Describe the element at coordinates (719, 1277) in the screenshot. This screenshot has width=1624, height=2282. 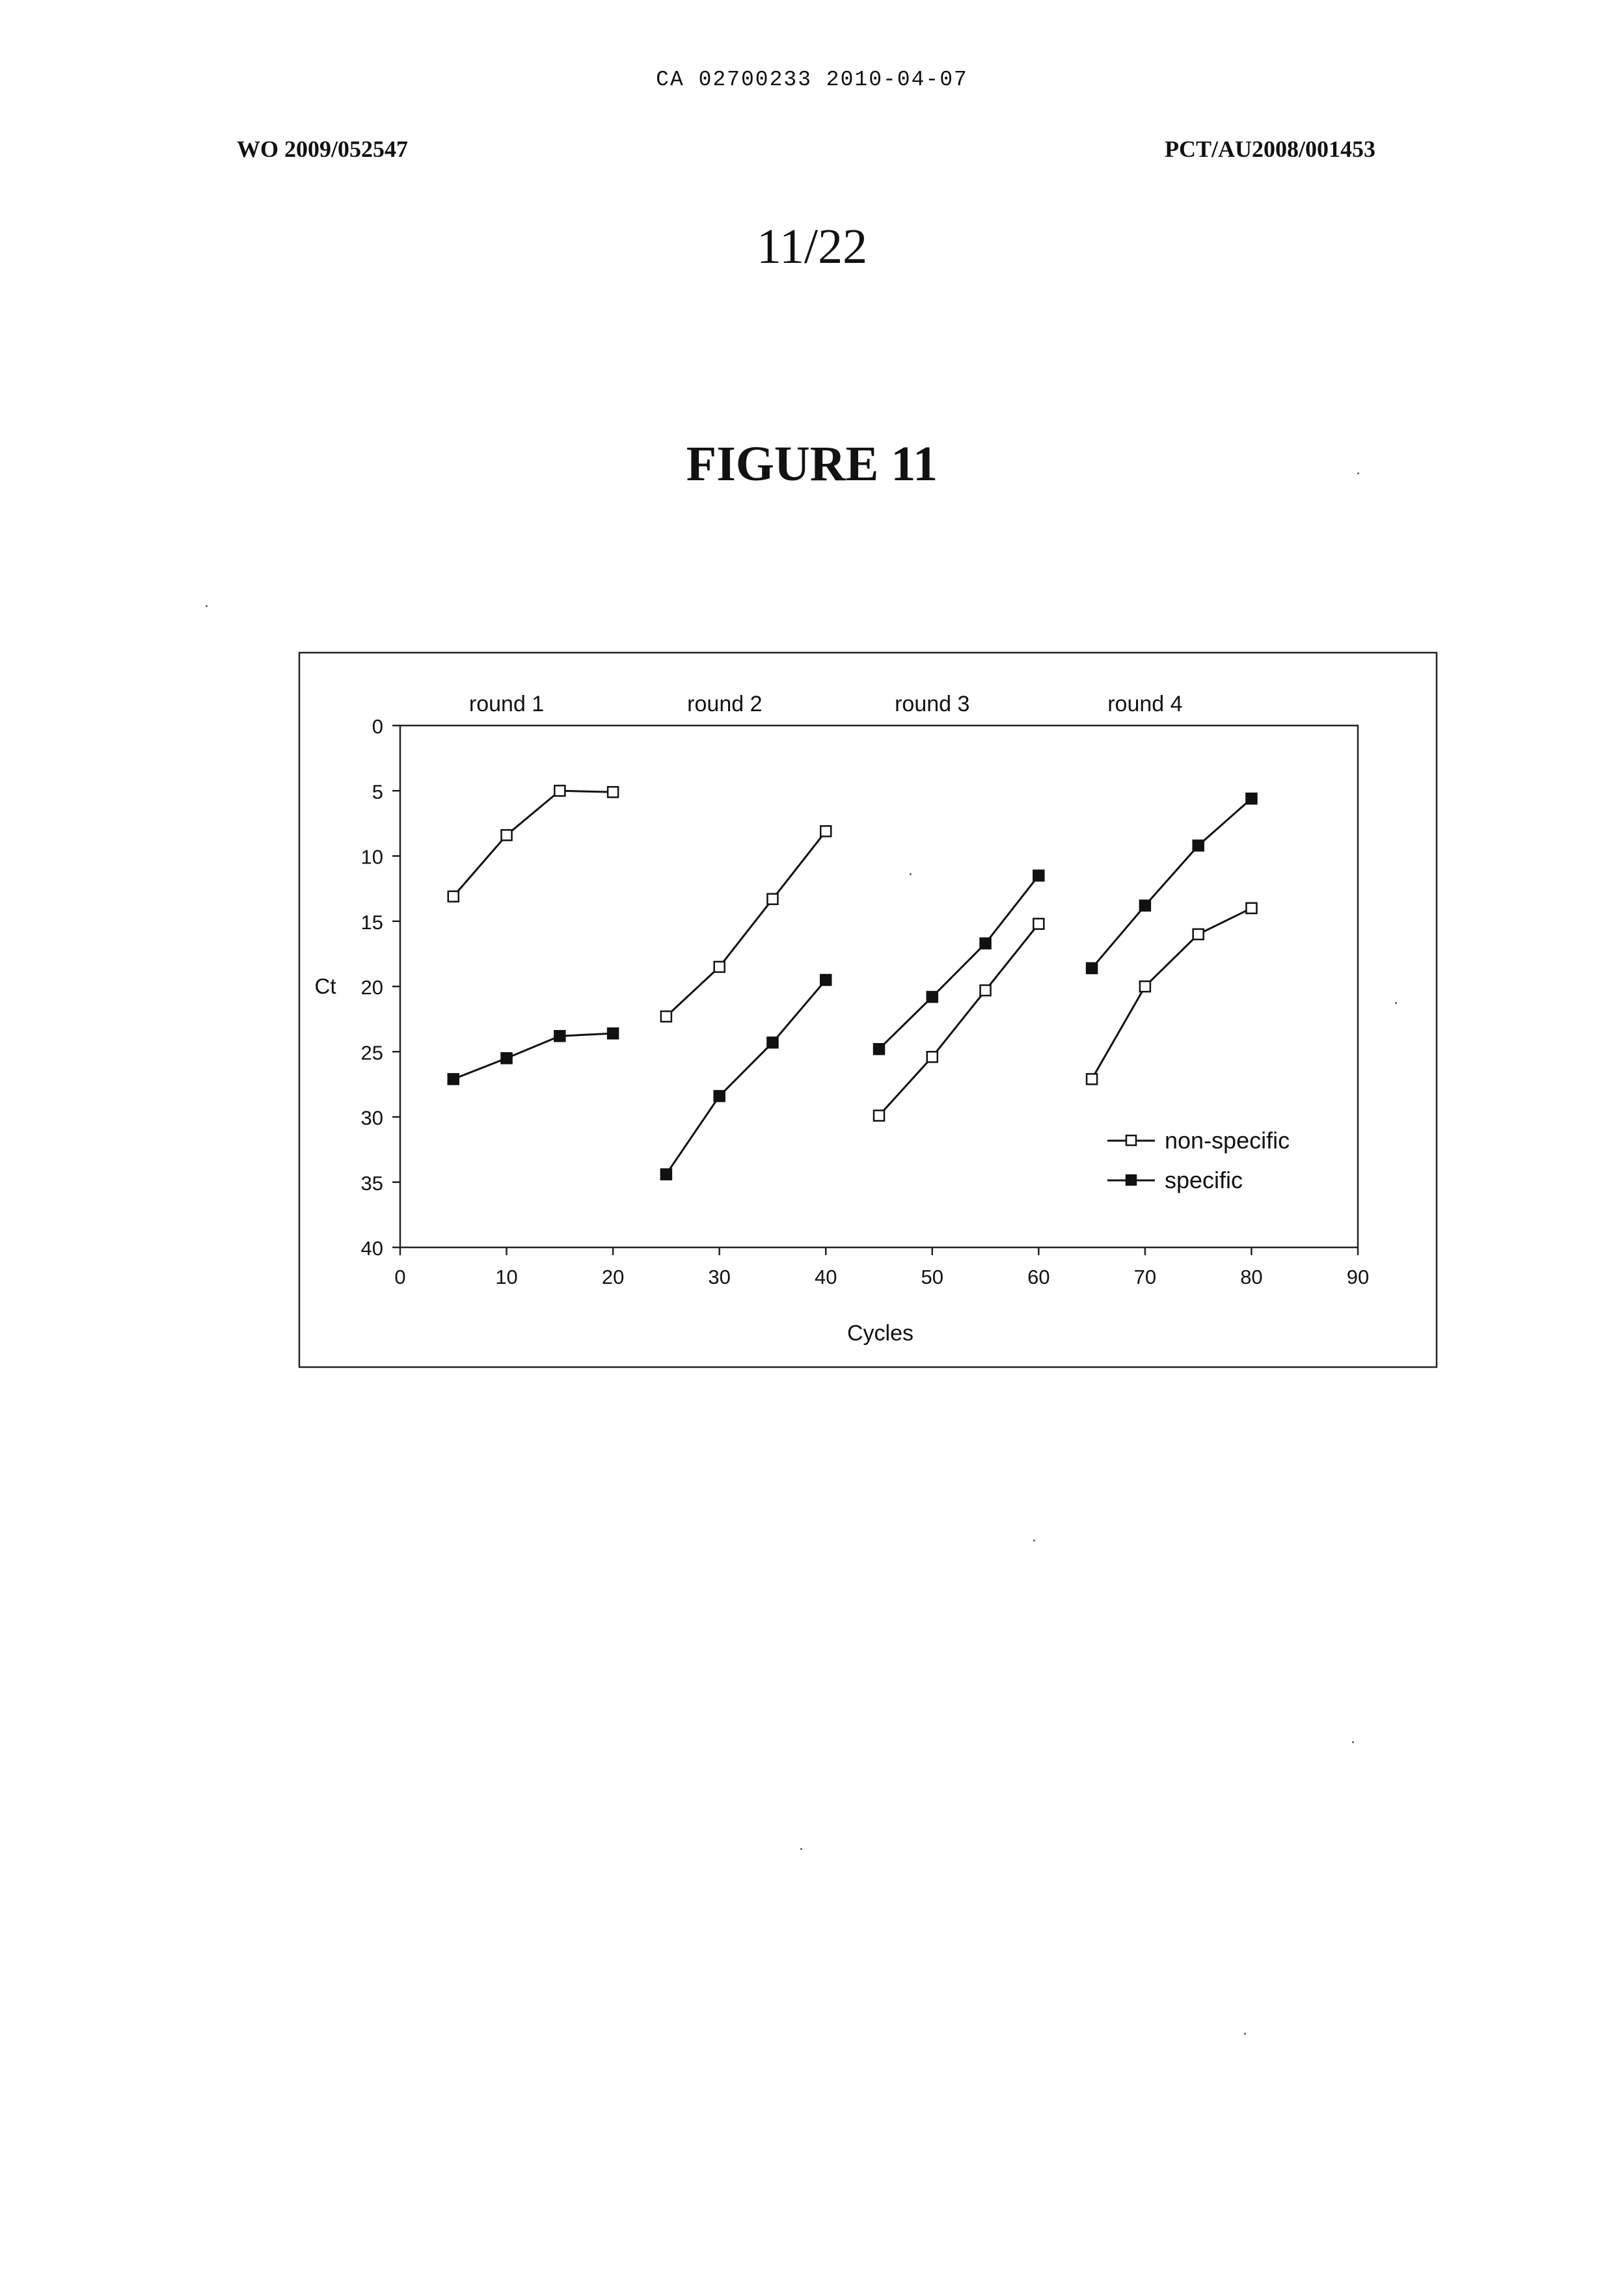
I see `x-tick-label: 30` at that location.